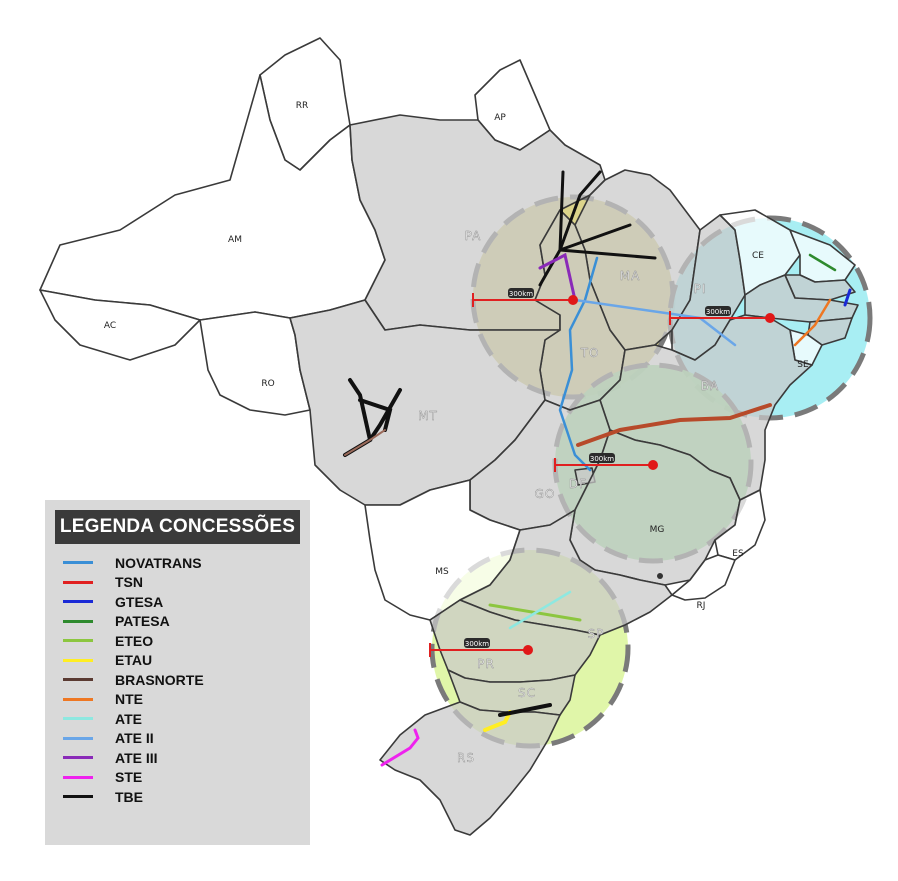 This screenshot has width=898, height=881. What do you see at coordinates (470, 768) in the screenshot?
I see `state-rs` at bounding box center [470, 768].